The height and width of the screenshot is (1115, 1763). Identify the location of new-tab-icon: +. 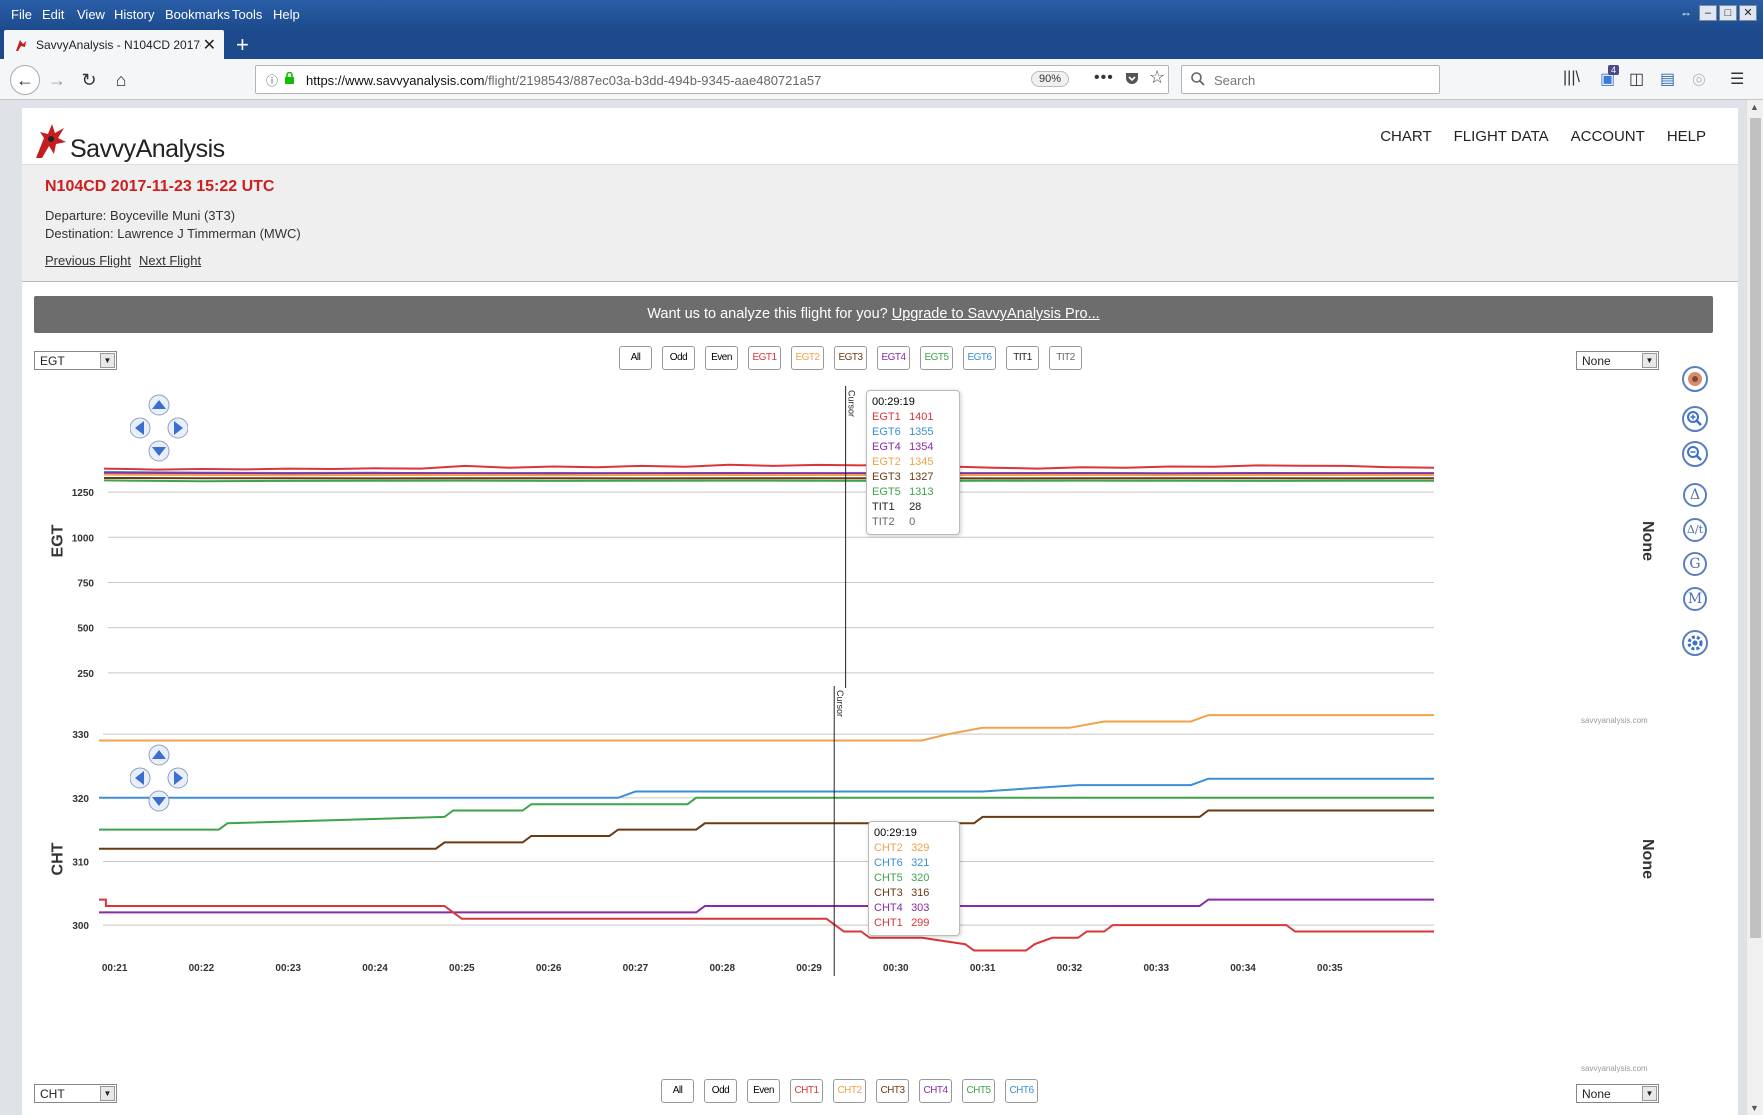
(242, 44).